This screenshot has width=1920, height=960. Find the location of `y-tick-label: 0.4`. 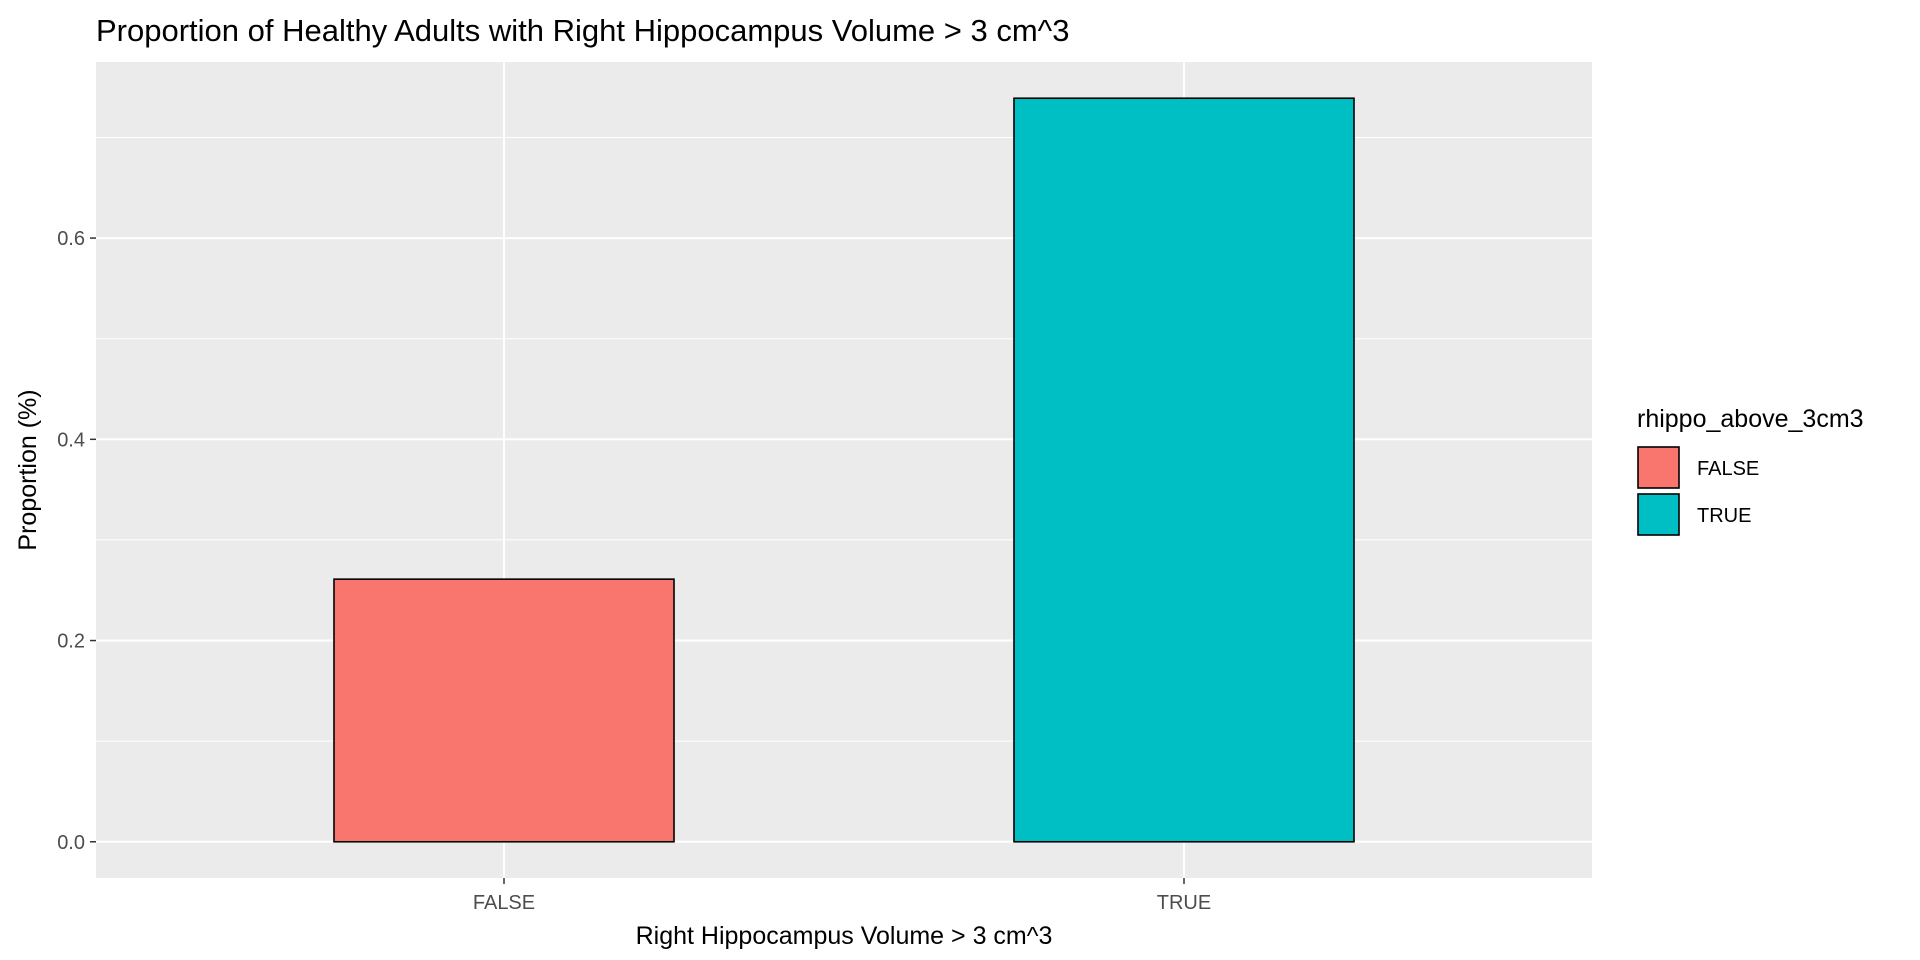

y-tick-label: 0.4 is located at coordinates (71, 440).